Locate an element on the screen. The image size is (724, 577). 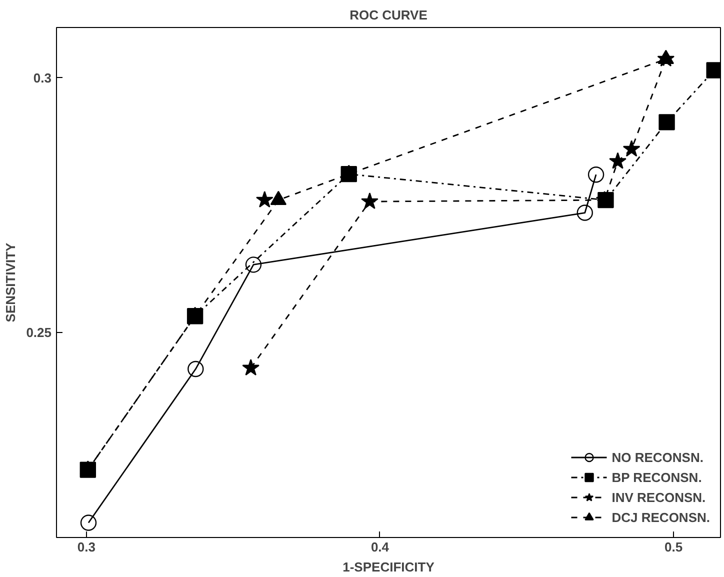
y-tick-label: 0.25 is located at coordinates (39, 332).